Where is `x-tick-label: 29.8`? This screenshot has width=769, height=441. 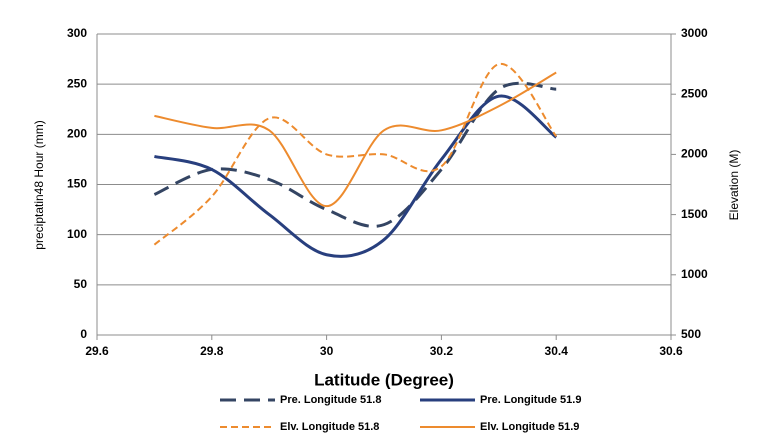
x-tick-label: 29.8 is located at coordinates (212, 351).